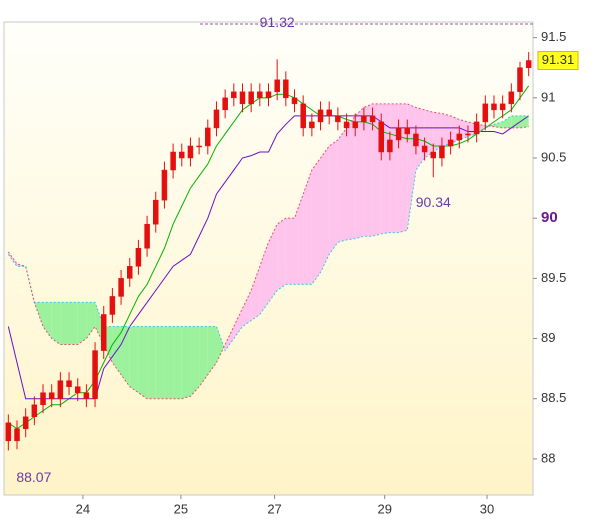  I want to click on low-label: 90.34, so click(433, 202).